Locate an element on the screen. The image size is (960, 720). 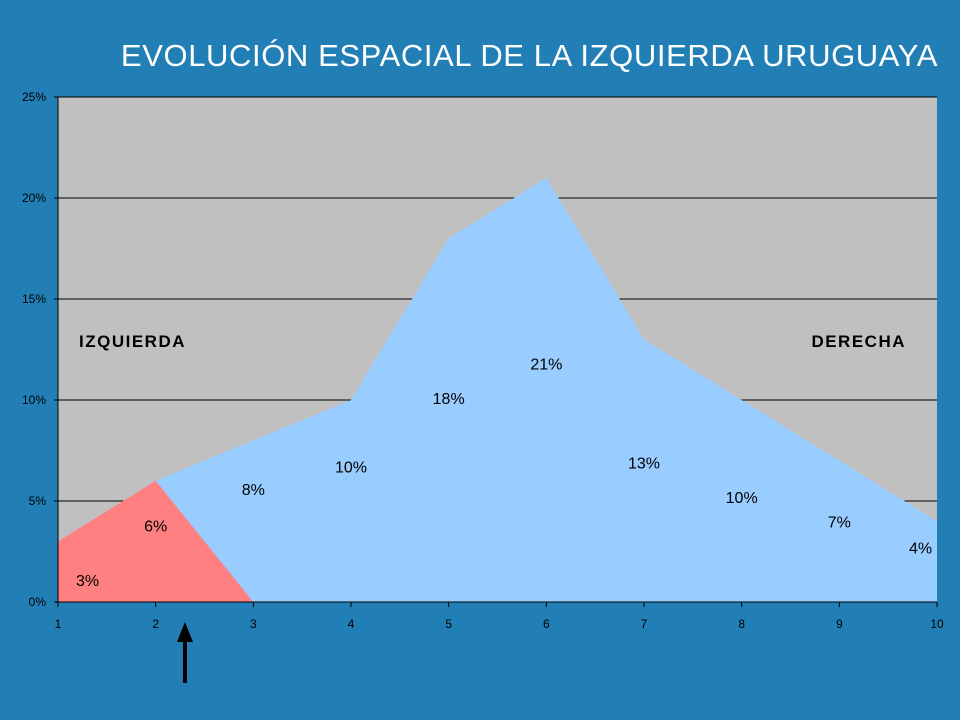
y-tick-label: 25% is located at coordinates (34, 97).